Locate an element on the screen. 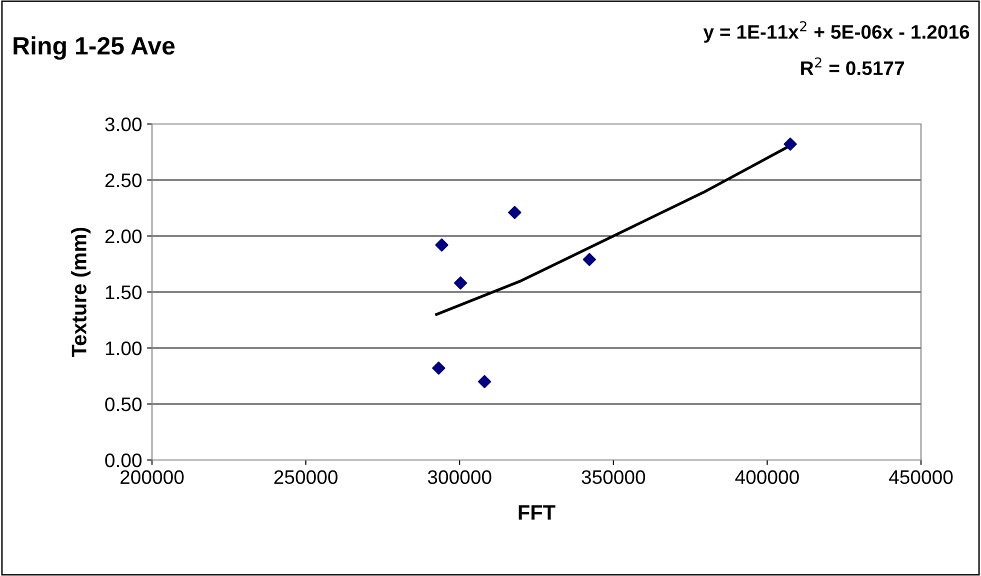 This screenshot has width=981, height=576. x-tick-label: 450000 is located at coordinates (921, 477).